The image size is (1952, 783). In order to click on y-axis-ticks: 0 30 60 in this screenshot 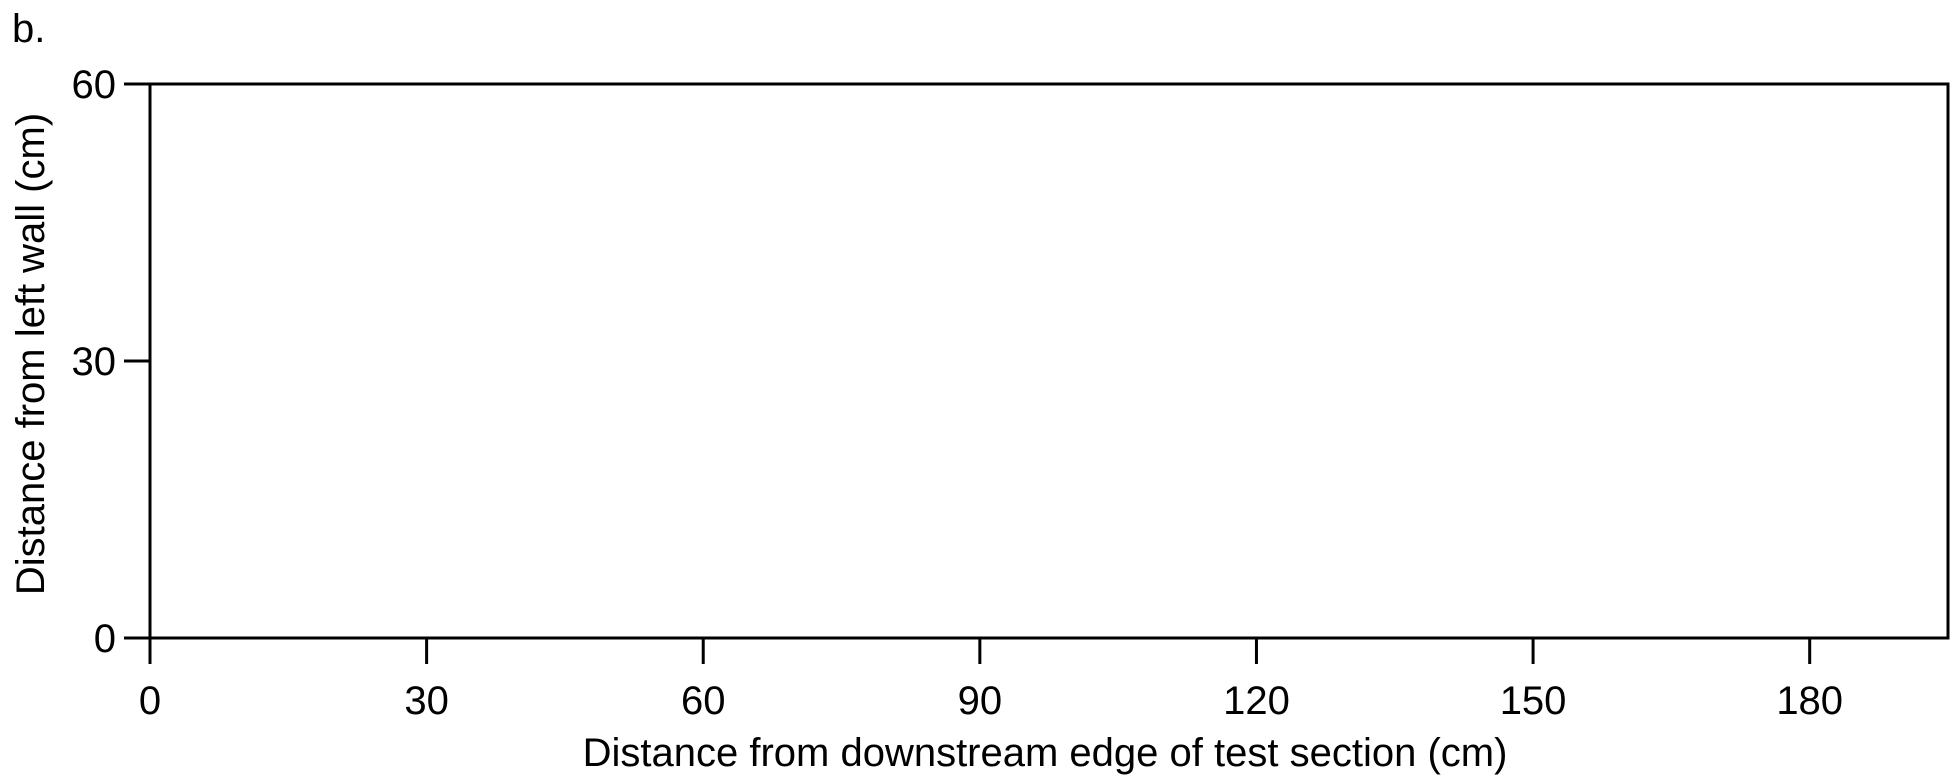, I will do `click(111, 362)`.